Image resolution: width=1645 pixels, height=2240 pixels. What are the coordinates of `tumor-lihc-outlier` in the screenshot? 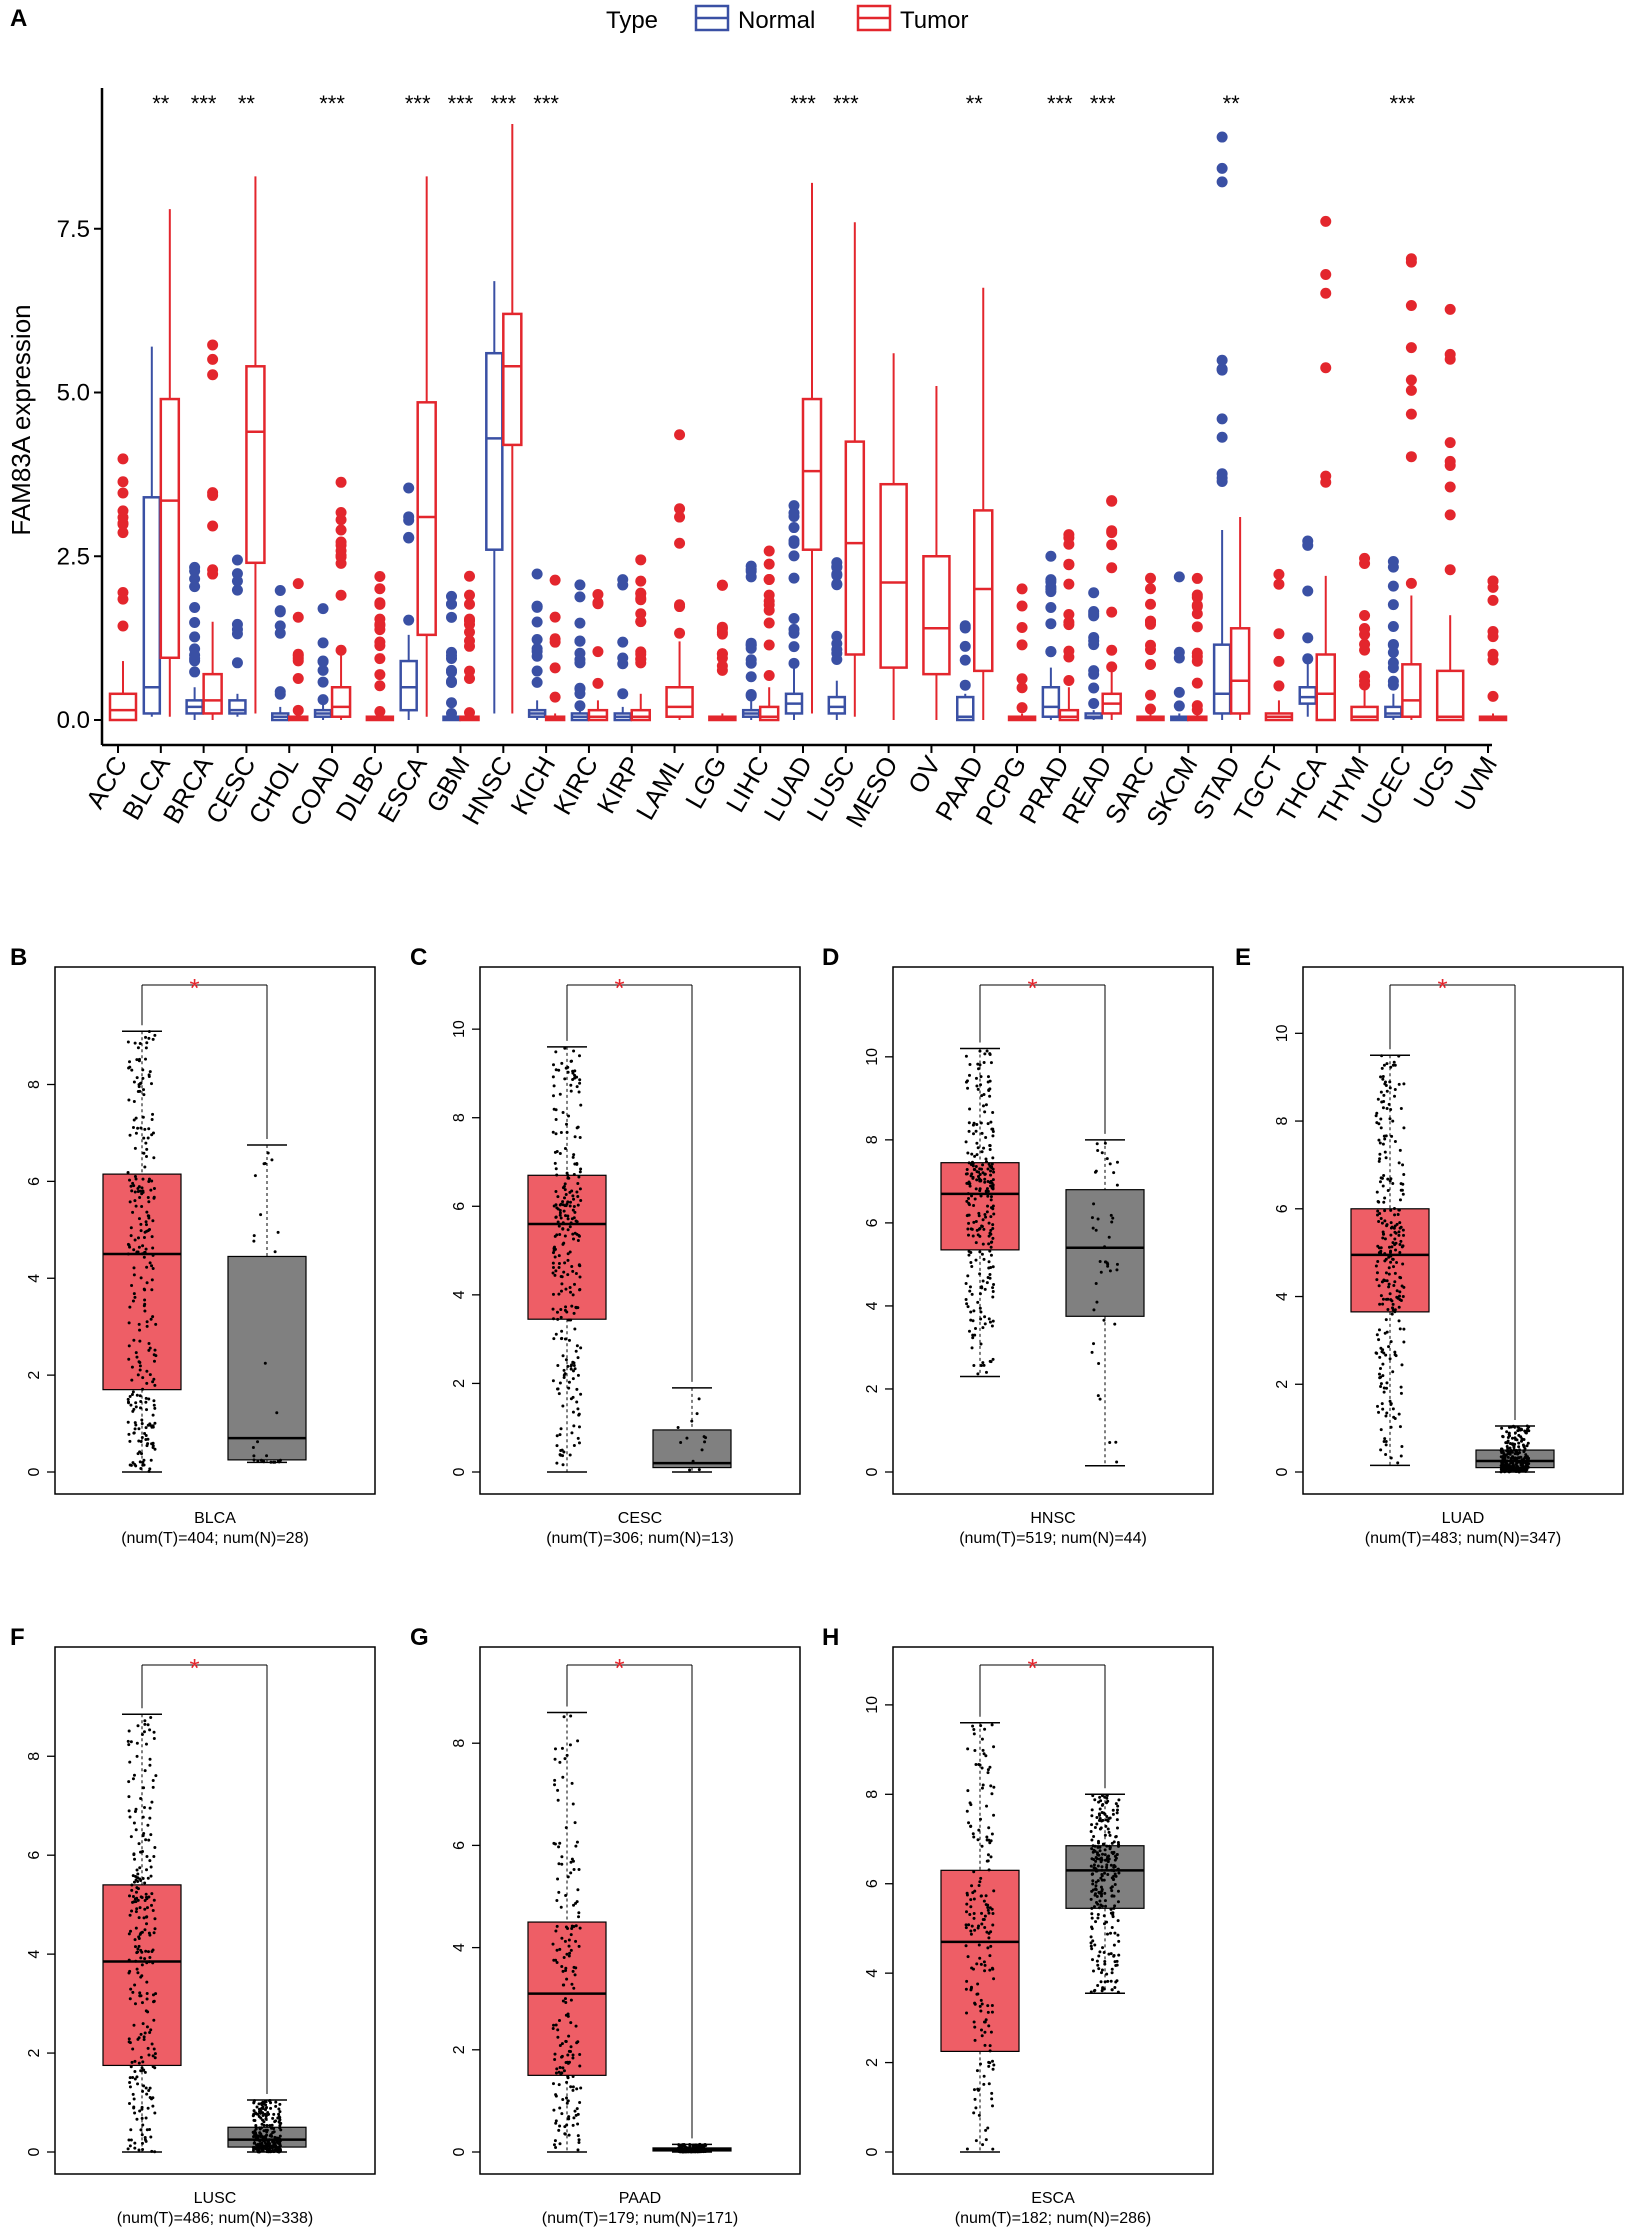 It's located at (769, 551).